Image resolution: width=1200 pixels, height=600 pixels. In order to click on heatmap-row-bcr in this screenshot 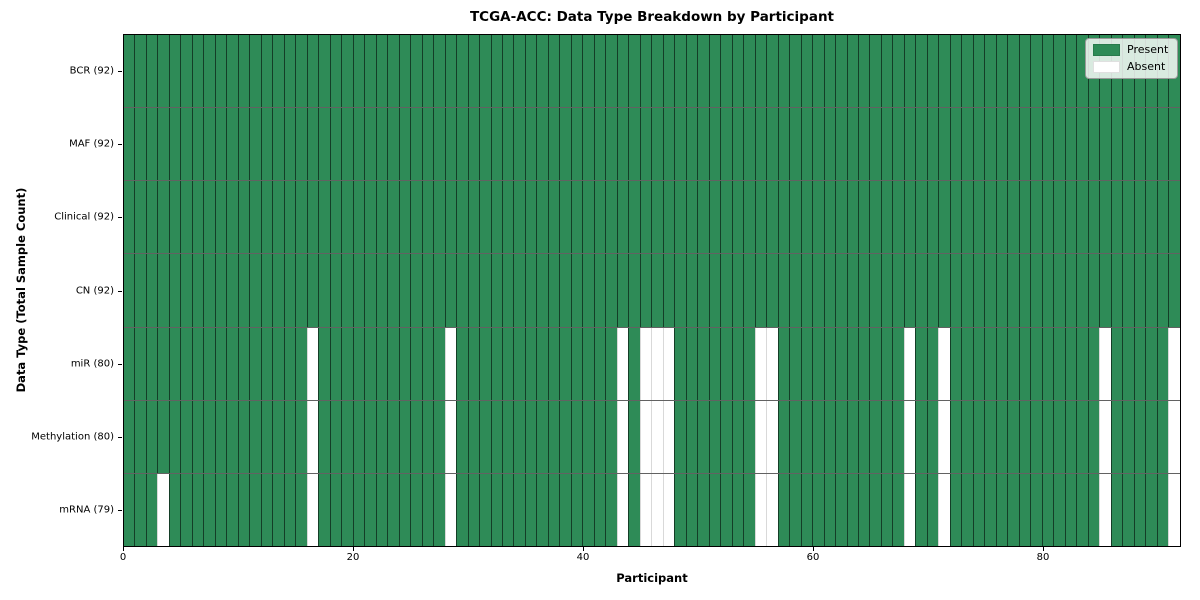, I will do `click(652, 71)`.